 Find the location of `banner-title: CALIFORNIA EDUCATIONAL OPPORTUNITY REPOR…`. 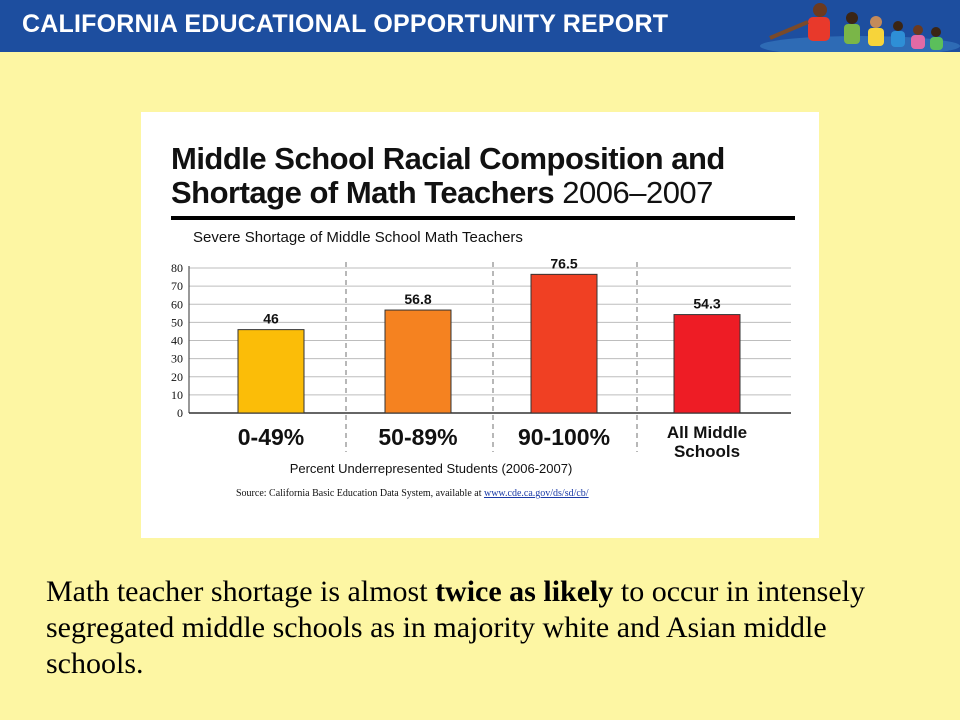

banner-title: CALIFORNIA EDUCATIONAL OPPORTUNITY REPOR… is located at coordinates (345, 24).